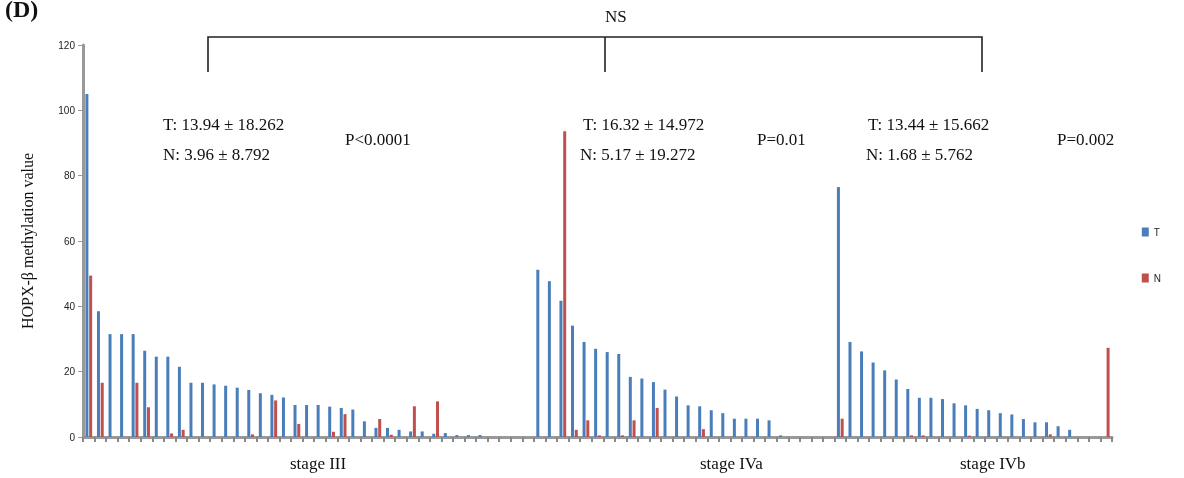 This screenshot has width=1184, height=478. I want to click on annotation: N: 5.17 ± 19.272, so click(638, 154).